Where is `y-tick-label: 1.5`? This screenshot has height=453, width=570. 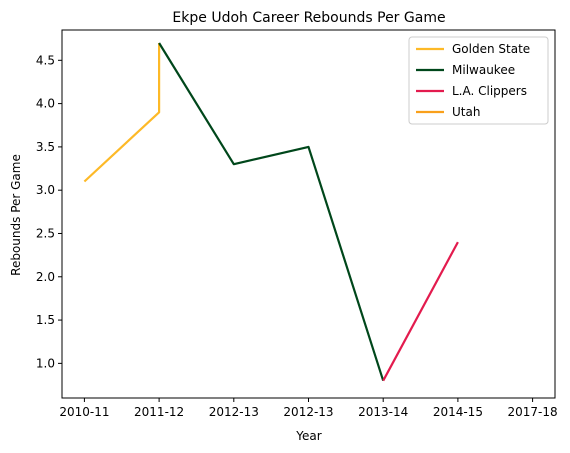 y-tick-label: 1.5 is located at coordinates (45, 320).